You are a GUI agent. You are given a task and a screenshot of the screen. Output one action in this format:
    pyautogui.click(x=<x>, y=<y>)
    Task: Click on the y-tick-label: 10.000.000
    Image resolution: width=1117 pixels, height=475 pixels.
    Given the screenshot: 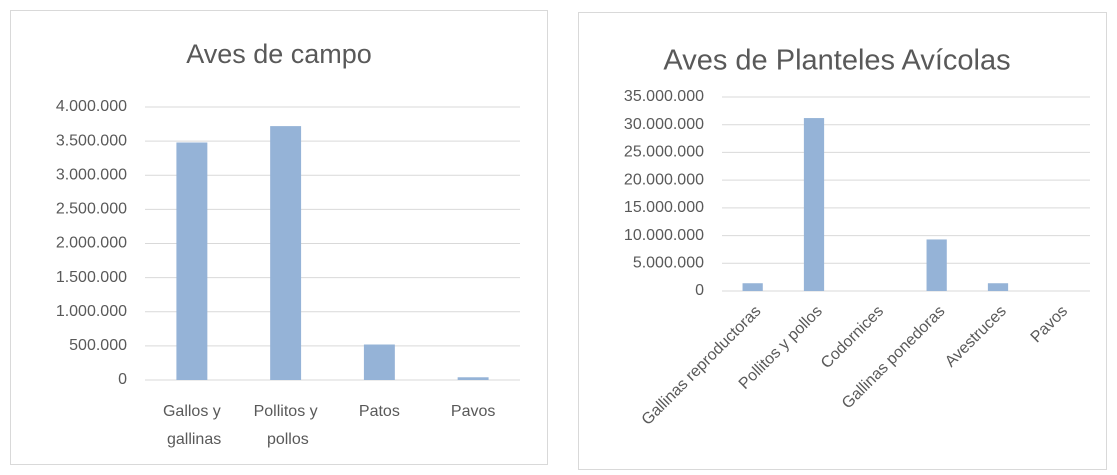 What is the action you would take?
    pyautogui.click(x=664, y=235)
    